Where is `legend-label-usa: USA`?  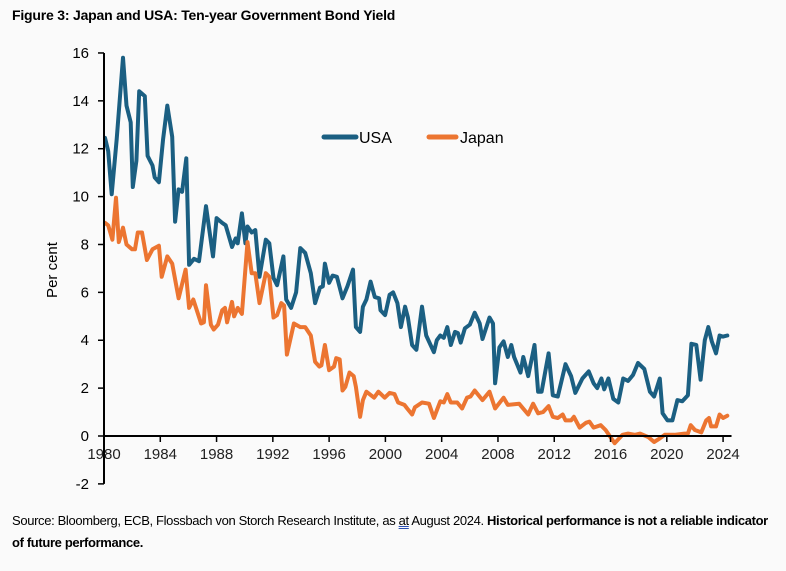
legend-label-usa: USA is located at coordinates (375, 138).